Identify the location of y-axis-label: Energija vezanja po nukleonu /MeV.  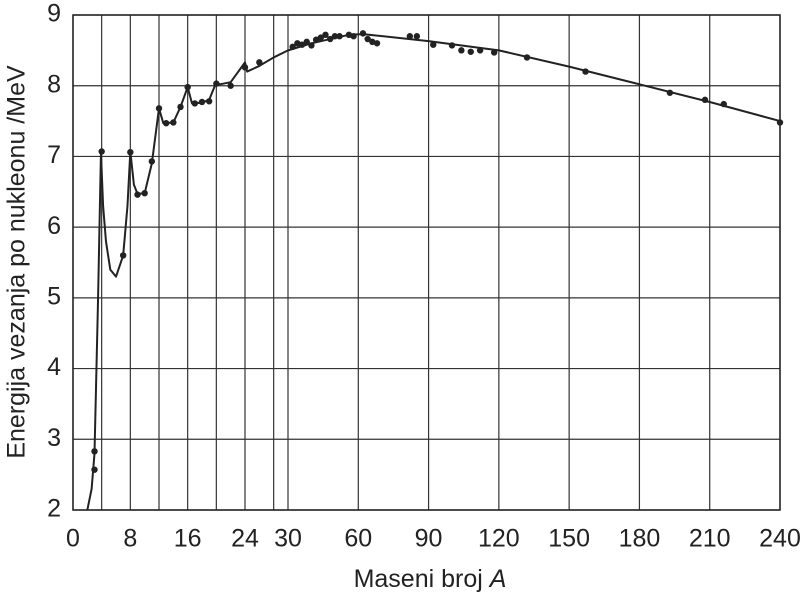
(17, 262).